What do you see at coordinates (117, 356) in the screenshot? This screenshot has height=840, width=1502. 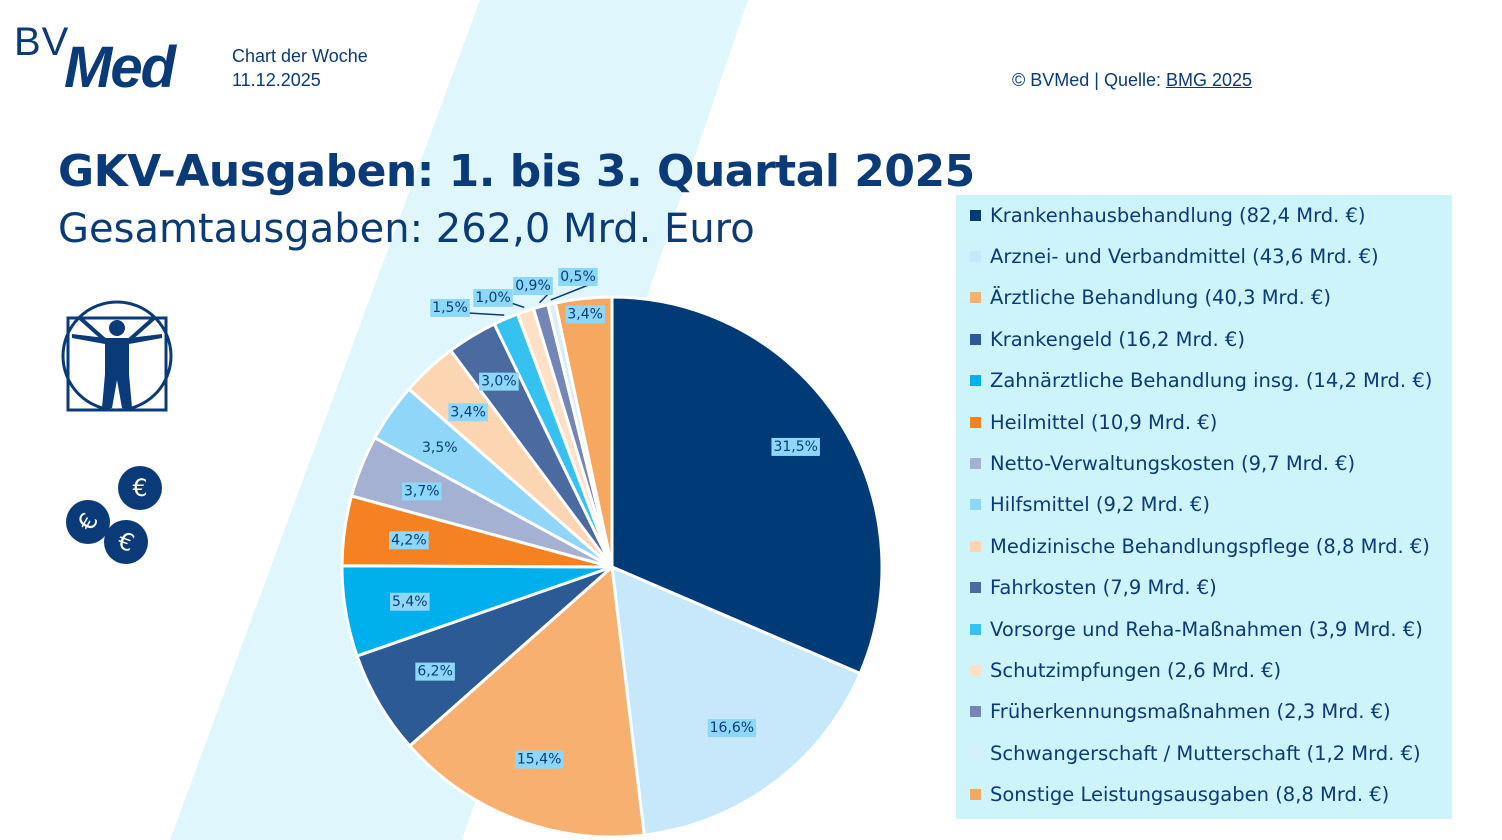 I see `vitruvian-man-icon` at bounding box center [117, 356].